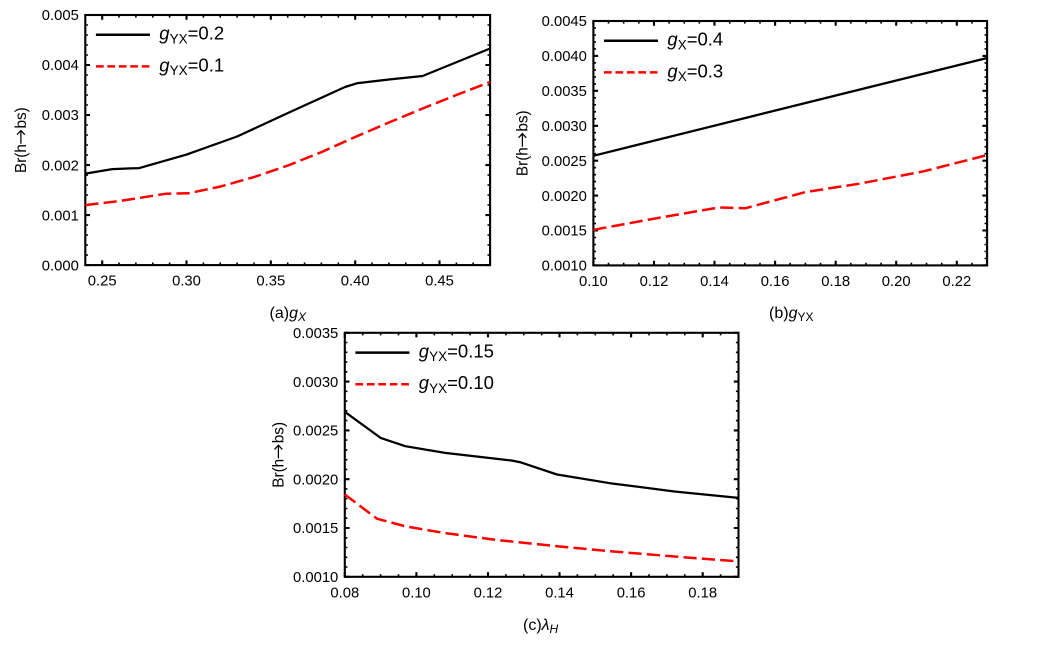  What do you see at coordinates (191, 66) in the screenshot?
I see `svg-text: gYX=0.1` at bounding box center [191, 66].